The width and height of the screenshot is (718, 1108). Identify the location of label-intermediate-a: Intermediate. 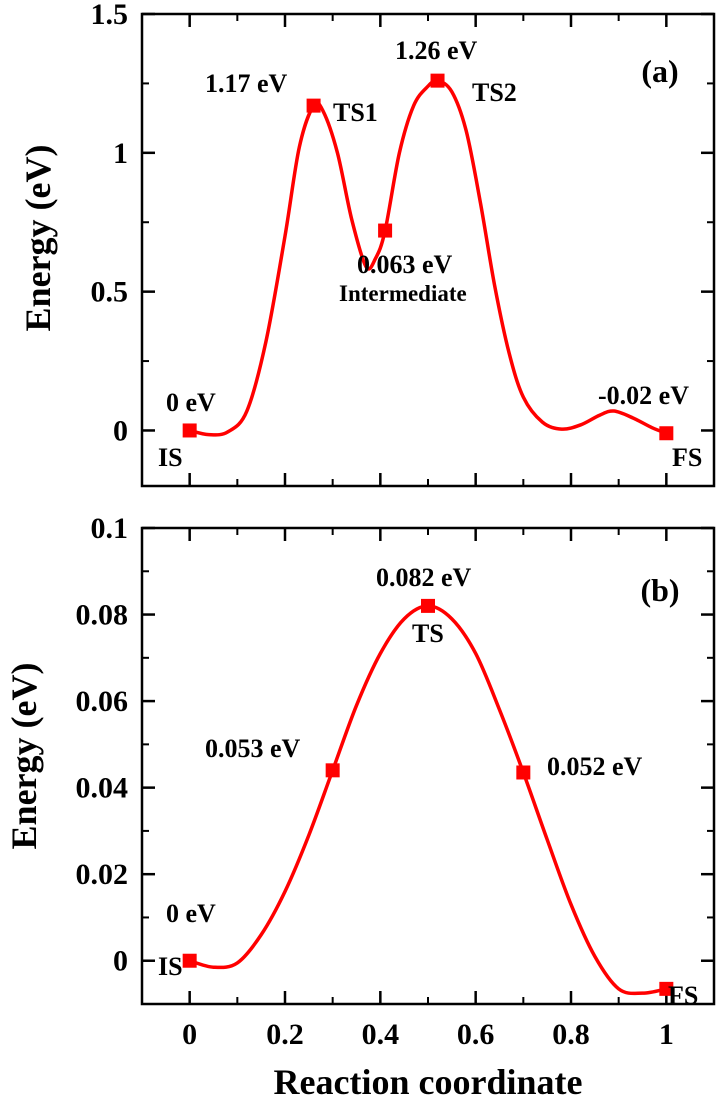
(403, 293).